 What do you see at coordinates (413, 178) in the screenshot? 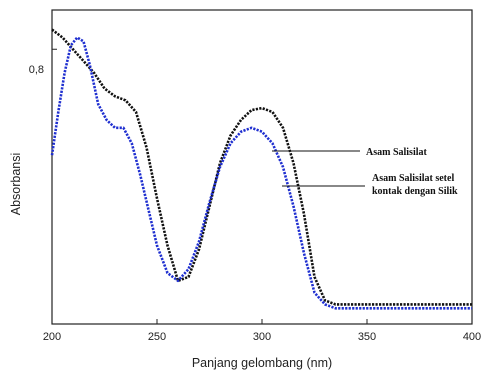
I see `annotation-asam-salisilat-silika-line1: Asam Salisilat setel` at bounding box center [413, 178].